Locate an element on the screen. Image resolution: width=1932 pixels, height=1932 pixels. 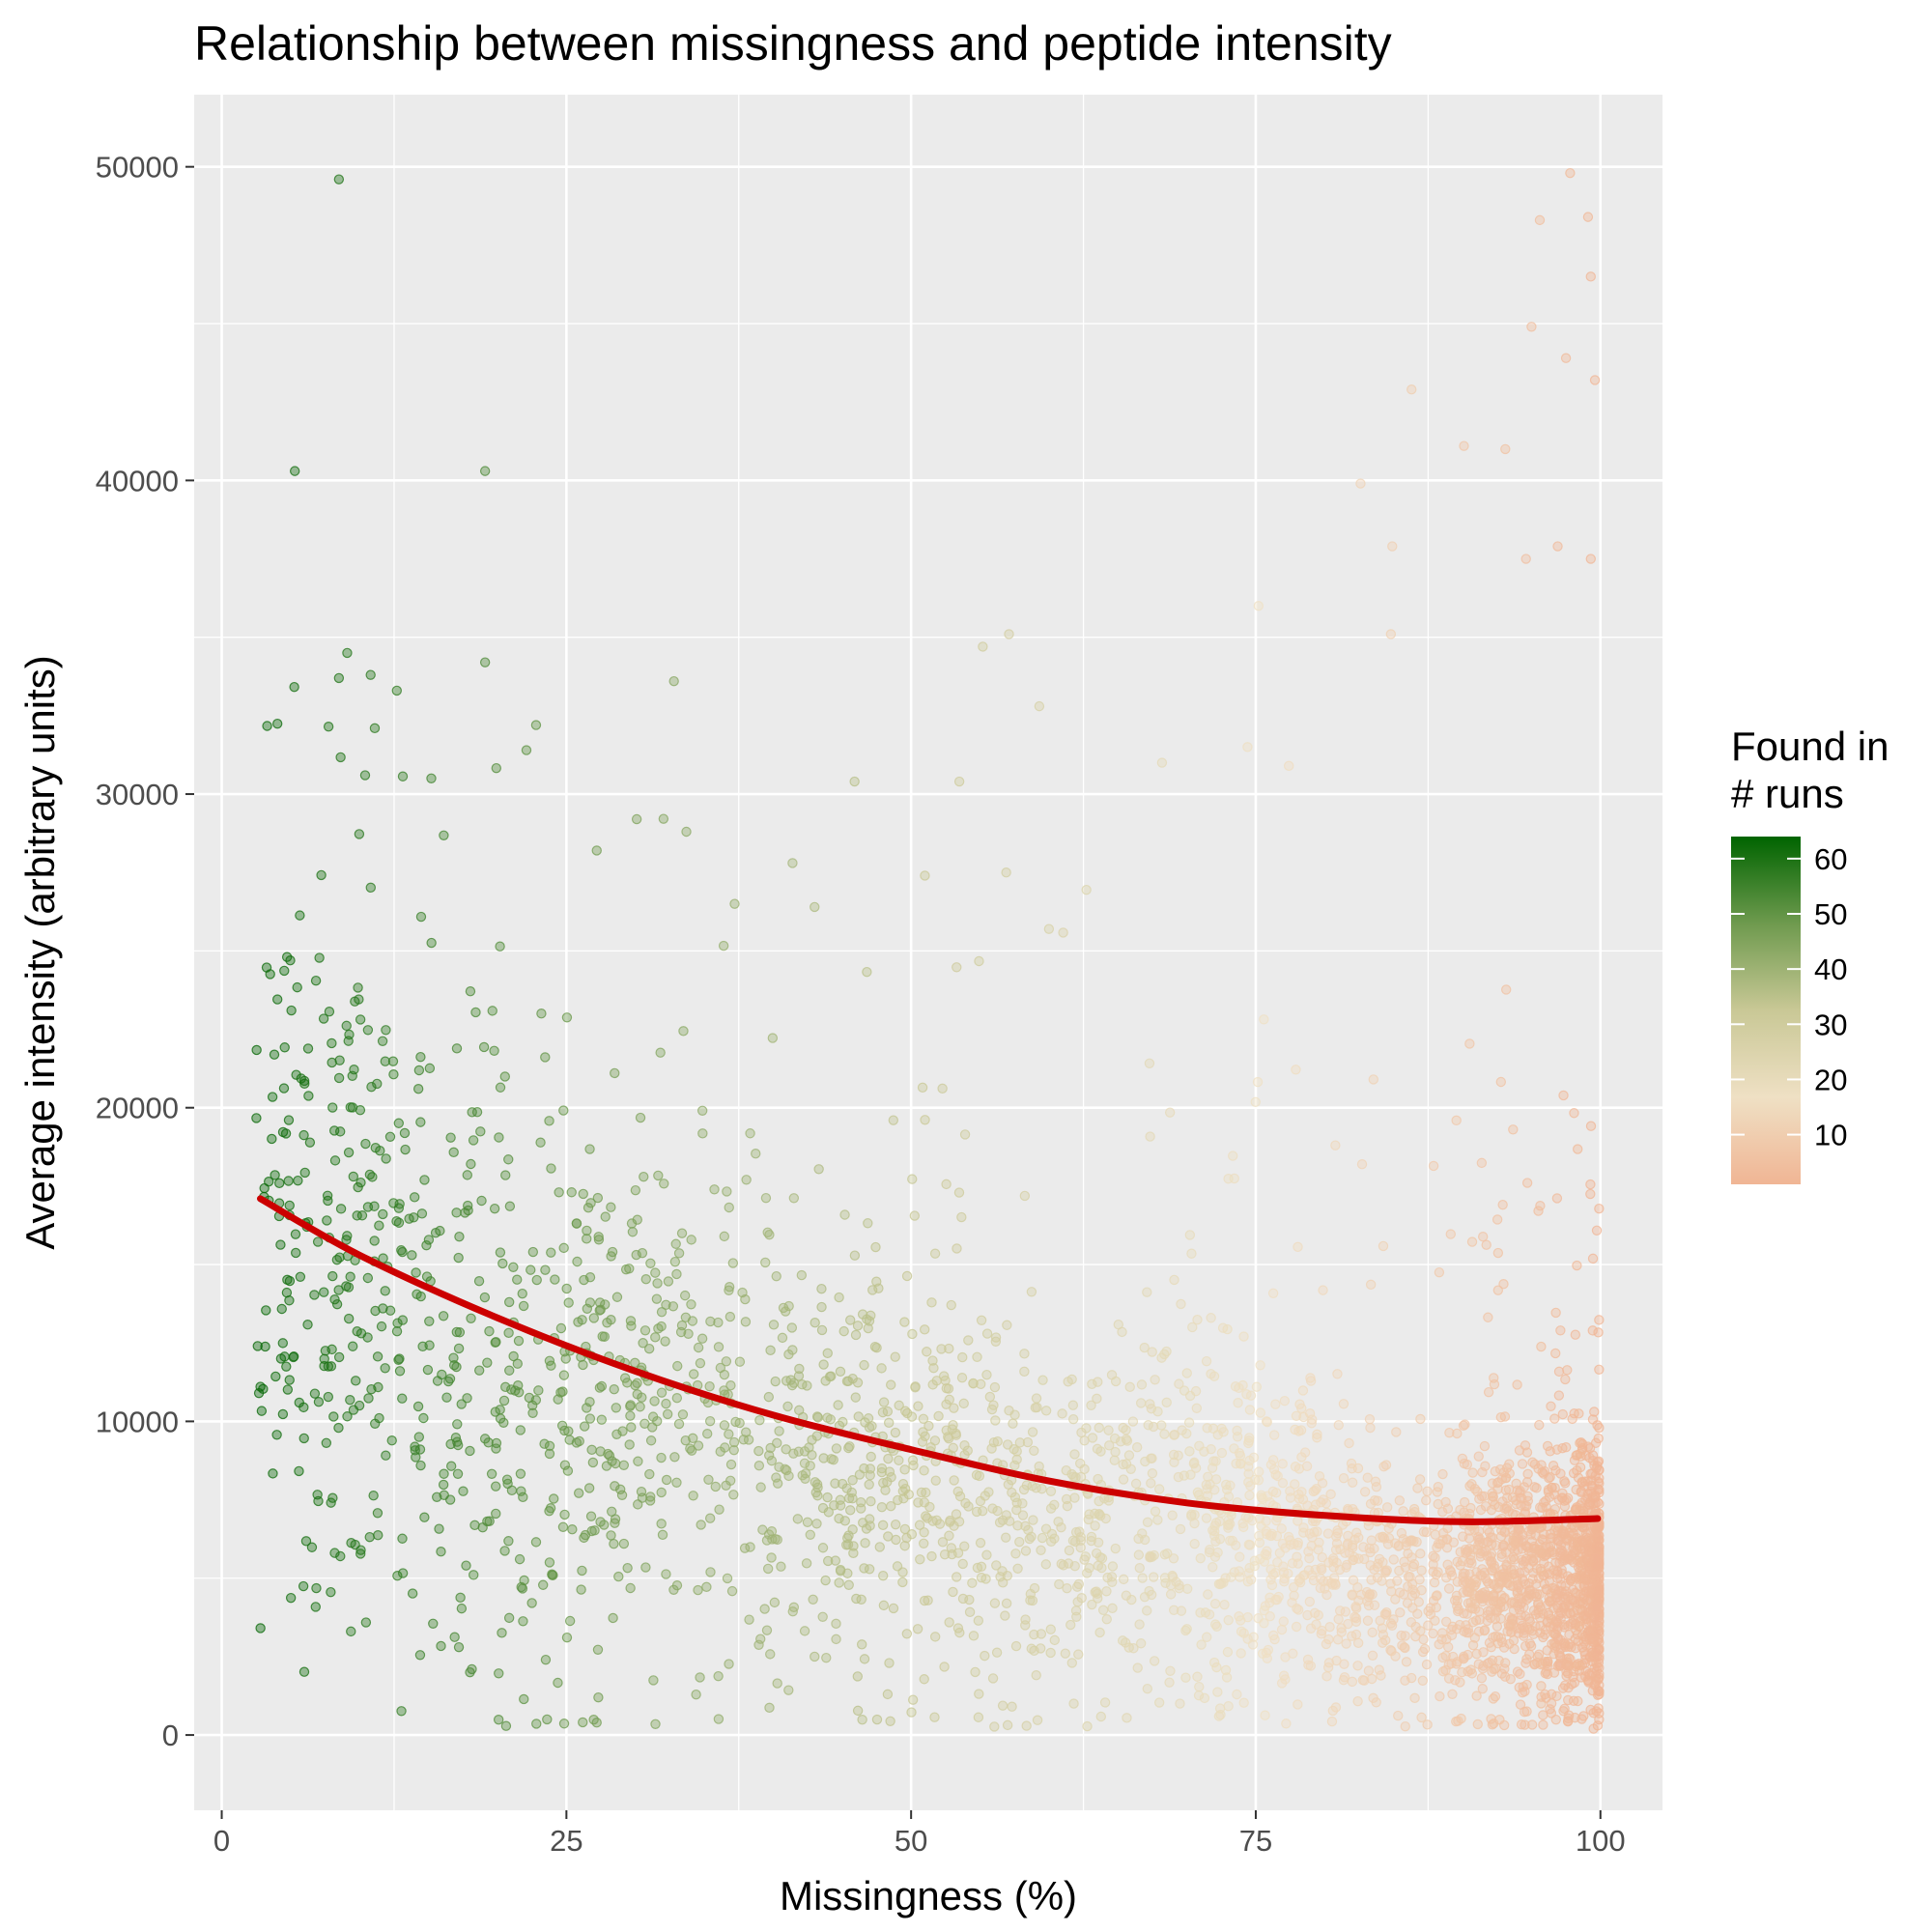
x-tick-label: 25 is located at coordinates (566, 1841).